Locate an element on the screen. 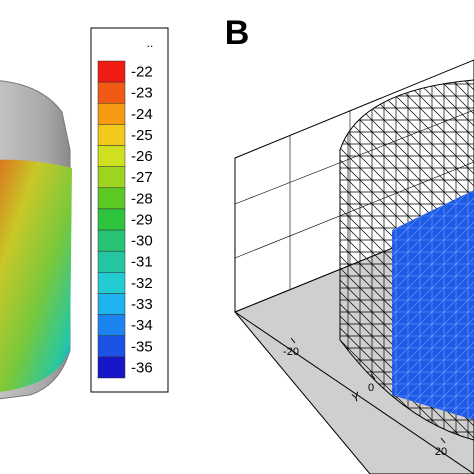 The image size is (474, 474). tick-label: 0 is located at coordinates (371, 388).